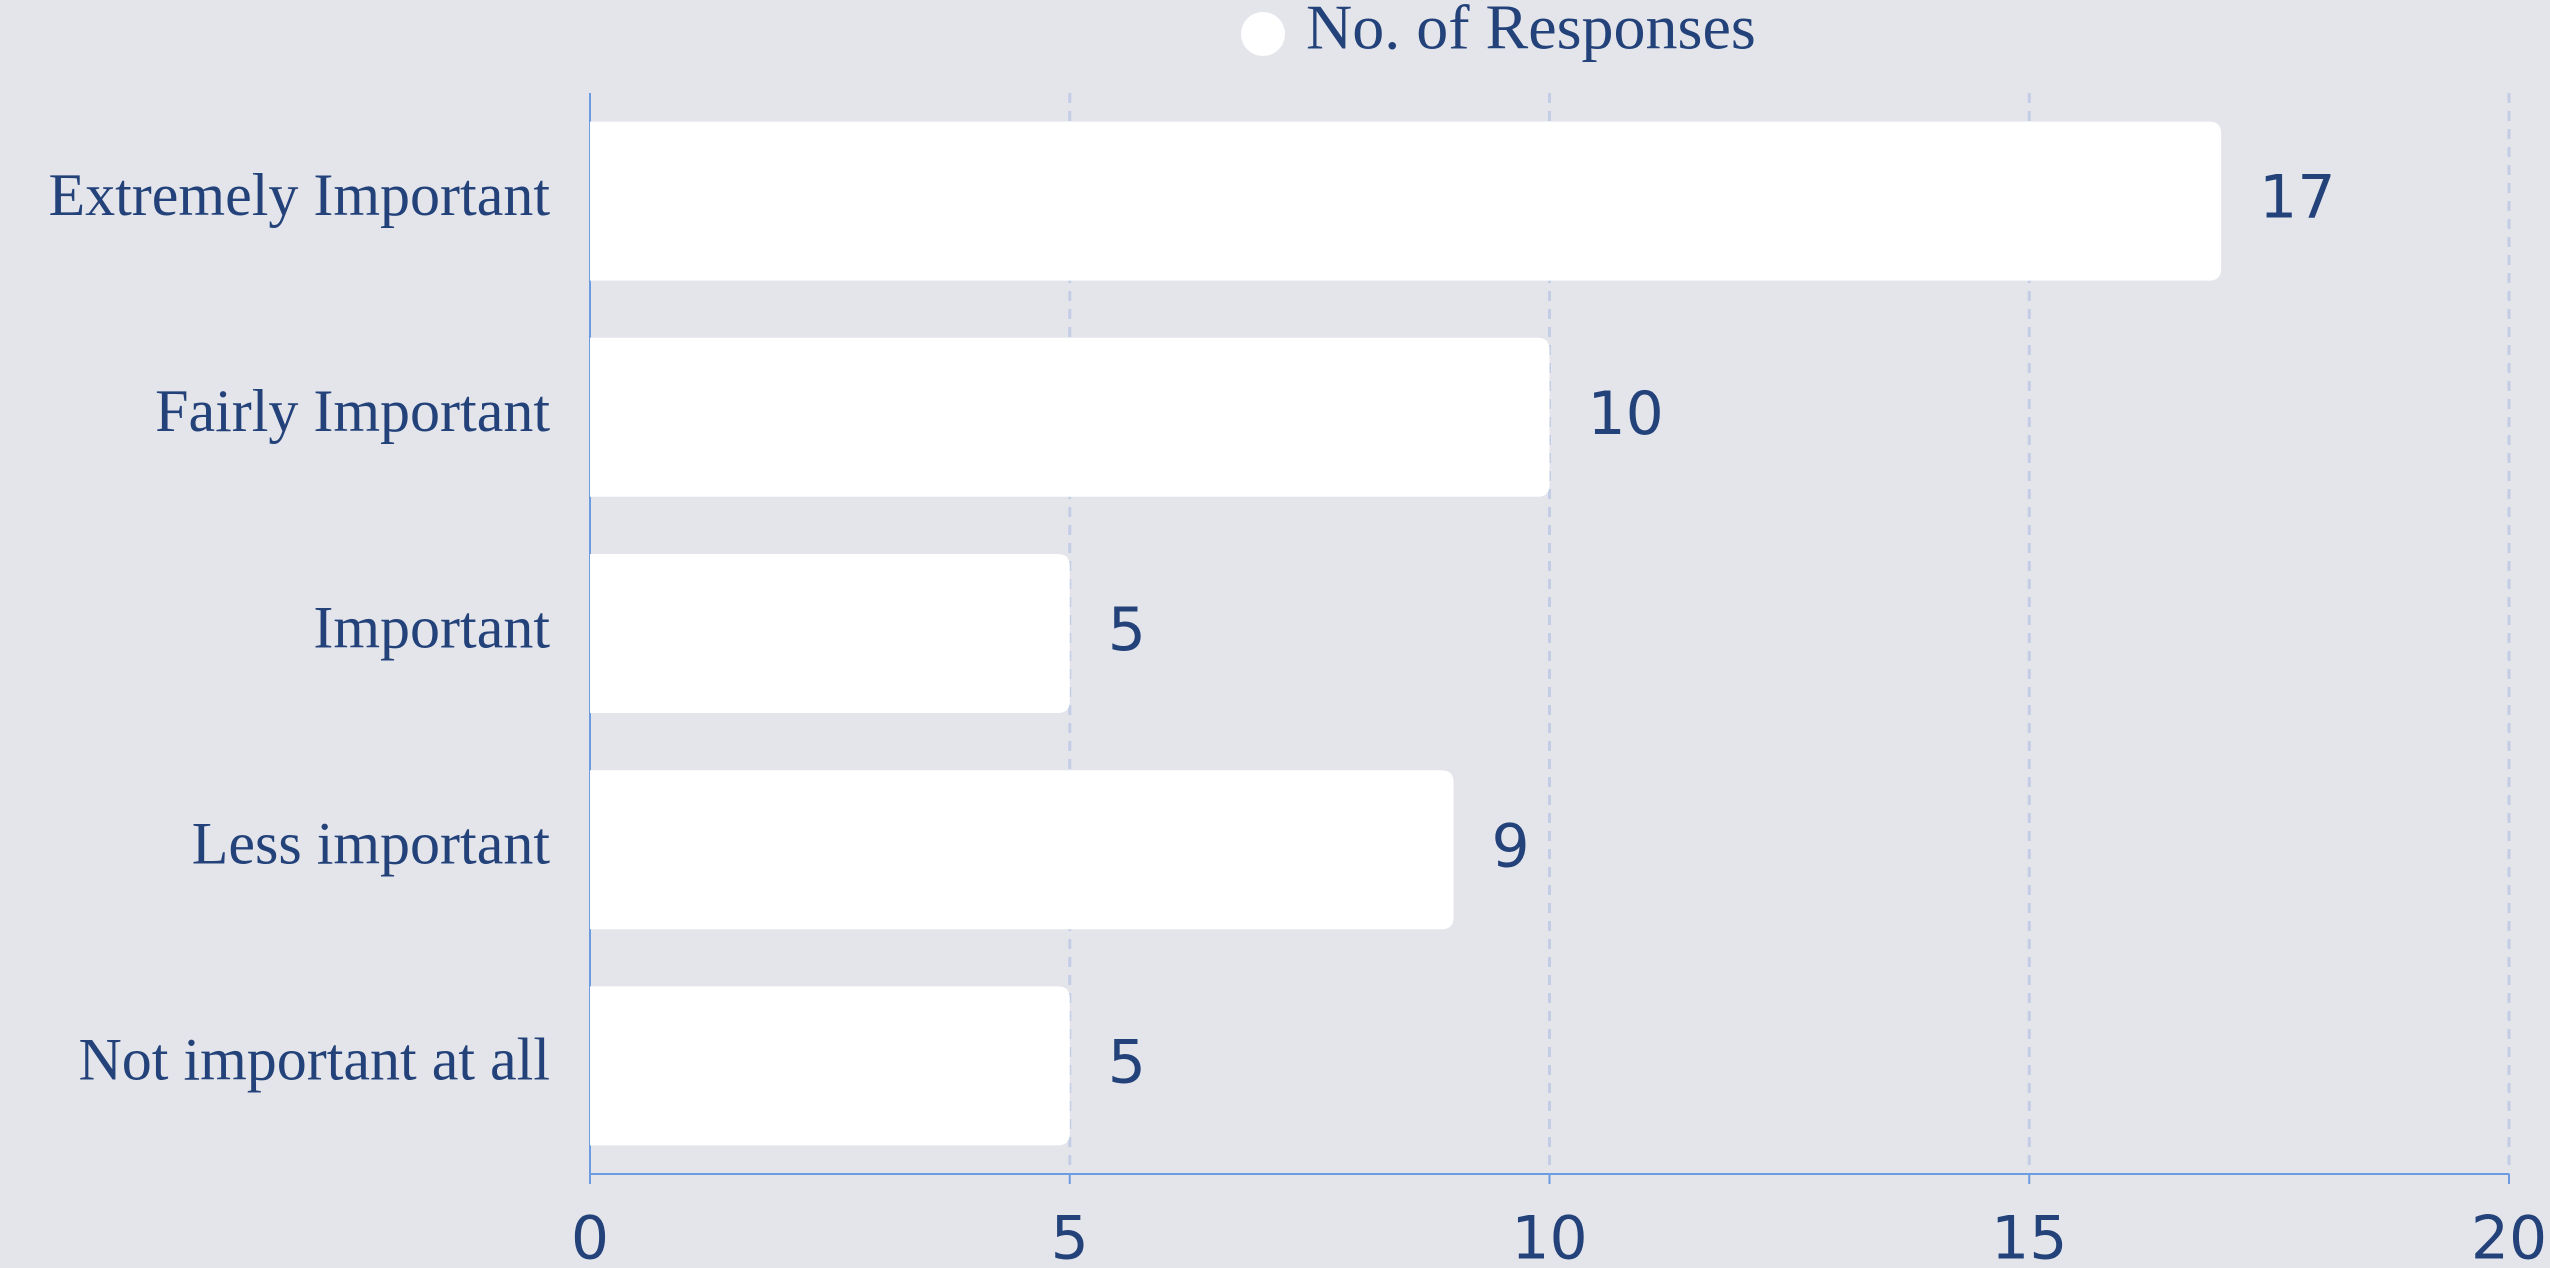  Describe the element at coordinates (371, 843) in the screenshot. I see `y-tick-label: Less important` at that location.